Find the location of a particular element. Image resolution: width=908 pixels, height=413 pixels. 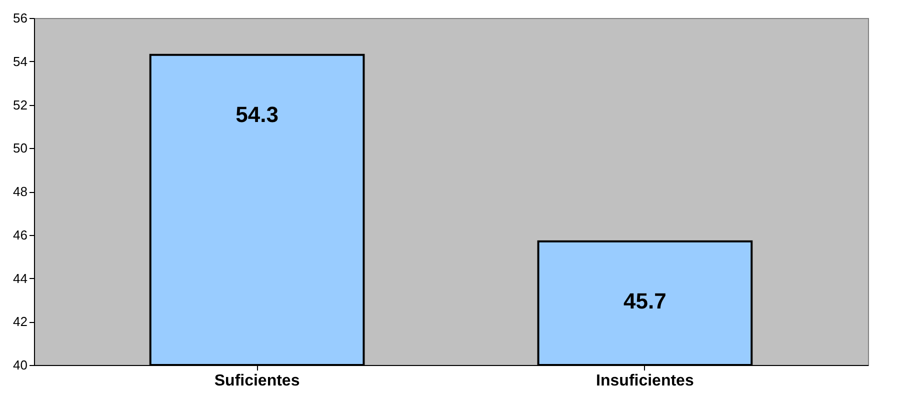

y-tick-label: 52 is located at coordinates (20, 104).